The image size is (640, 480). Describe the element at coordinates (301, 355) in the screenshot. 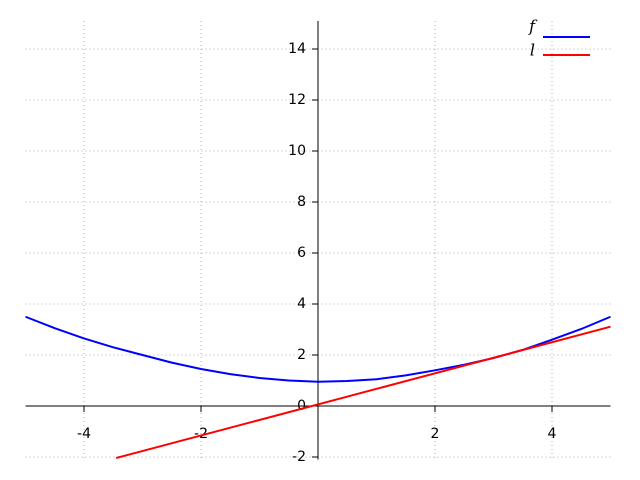

I see `y-tick-label: 2` at that location.